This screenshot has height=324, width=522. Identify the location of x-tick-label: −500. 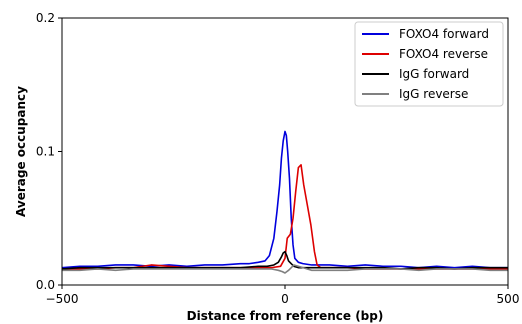
(62, 299).